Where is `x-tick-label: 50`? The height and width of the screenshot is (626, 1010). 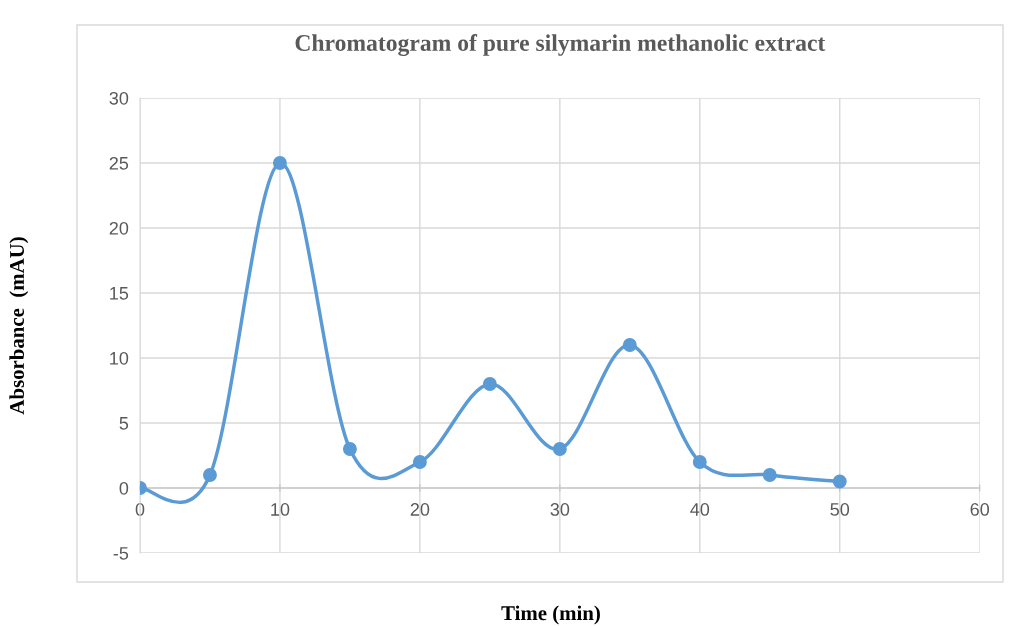 x-tick-label: 50 is located at coordinates (840, 509).